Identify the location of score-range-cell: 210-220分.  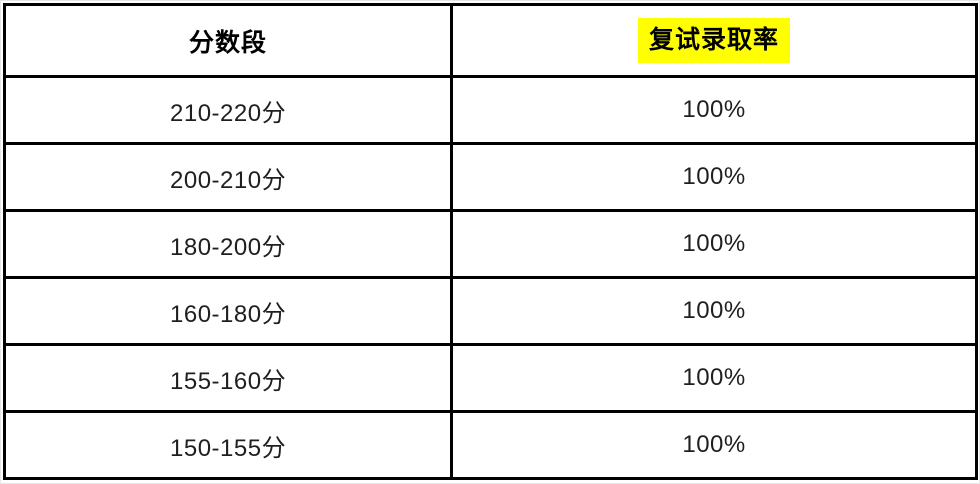
(228, 110).